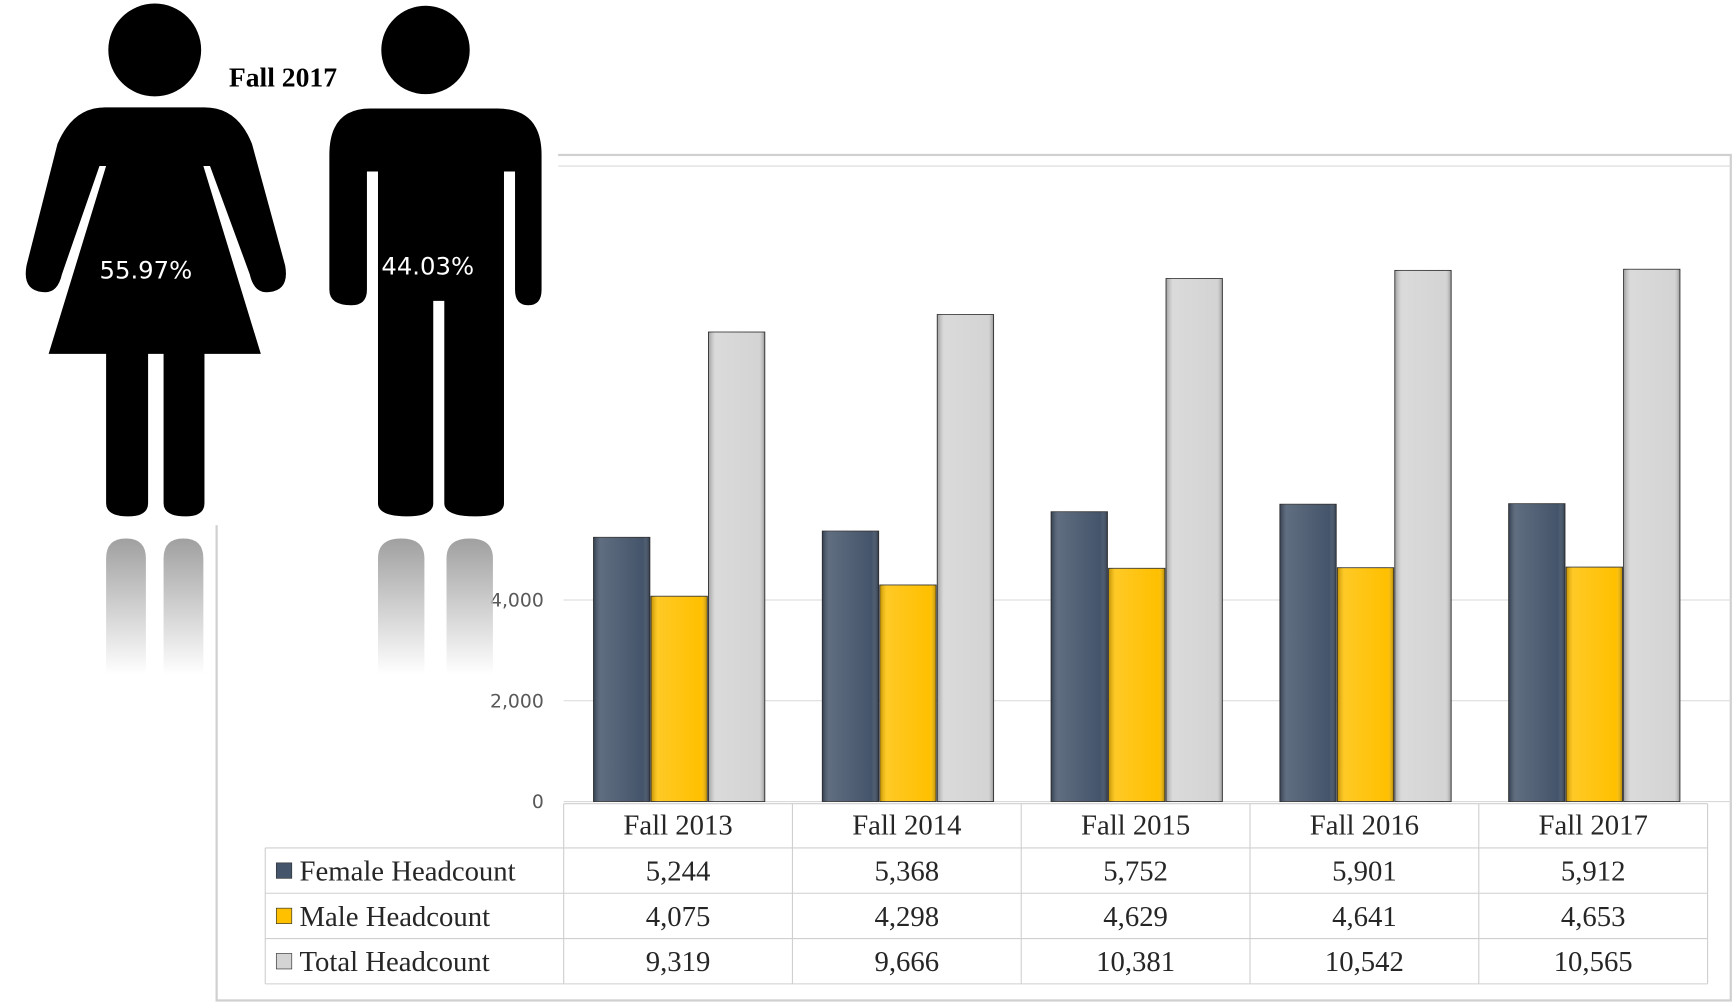 This screenshot has width=1733, height=1004. What do you see at coordinates (1135, 962) in the screenshot?
I see `table-value: 10,381` at bounding box center [1135, 962].